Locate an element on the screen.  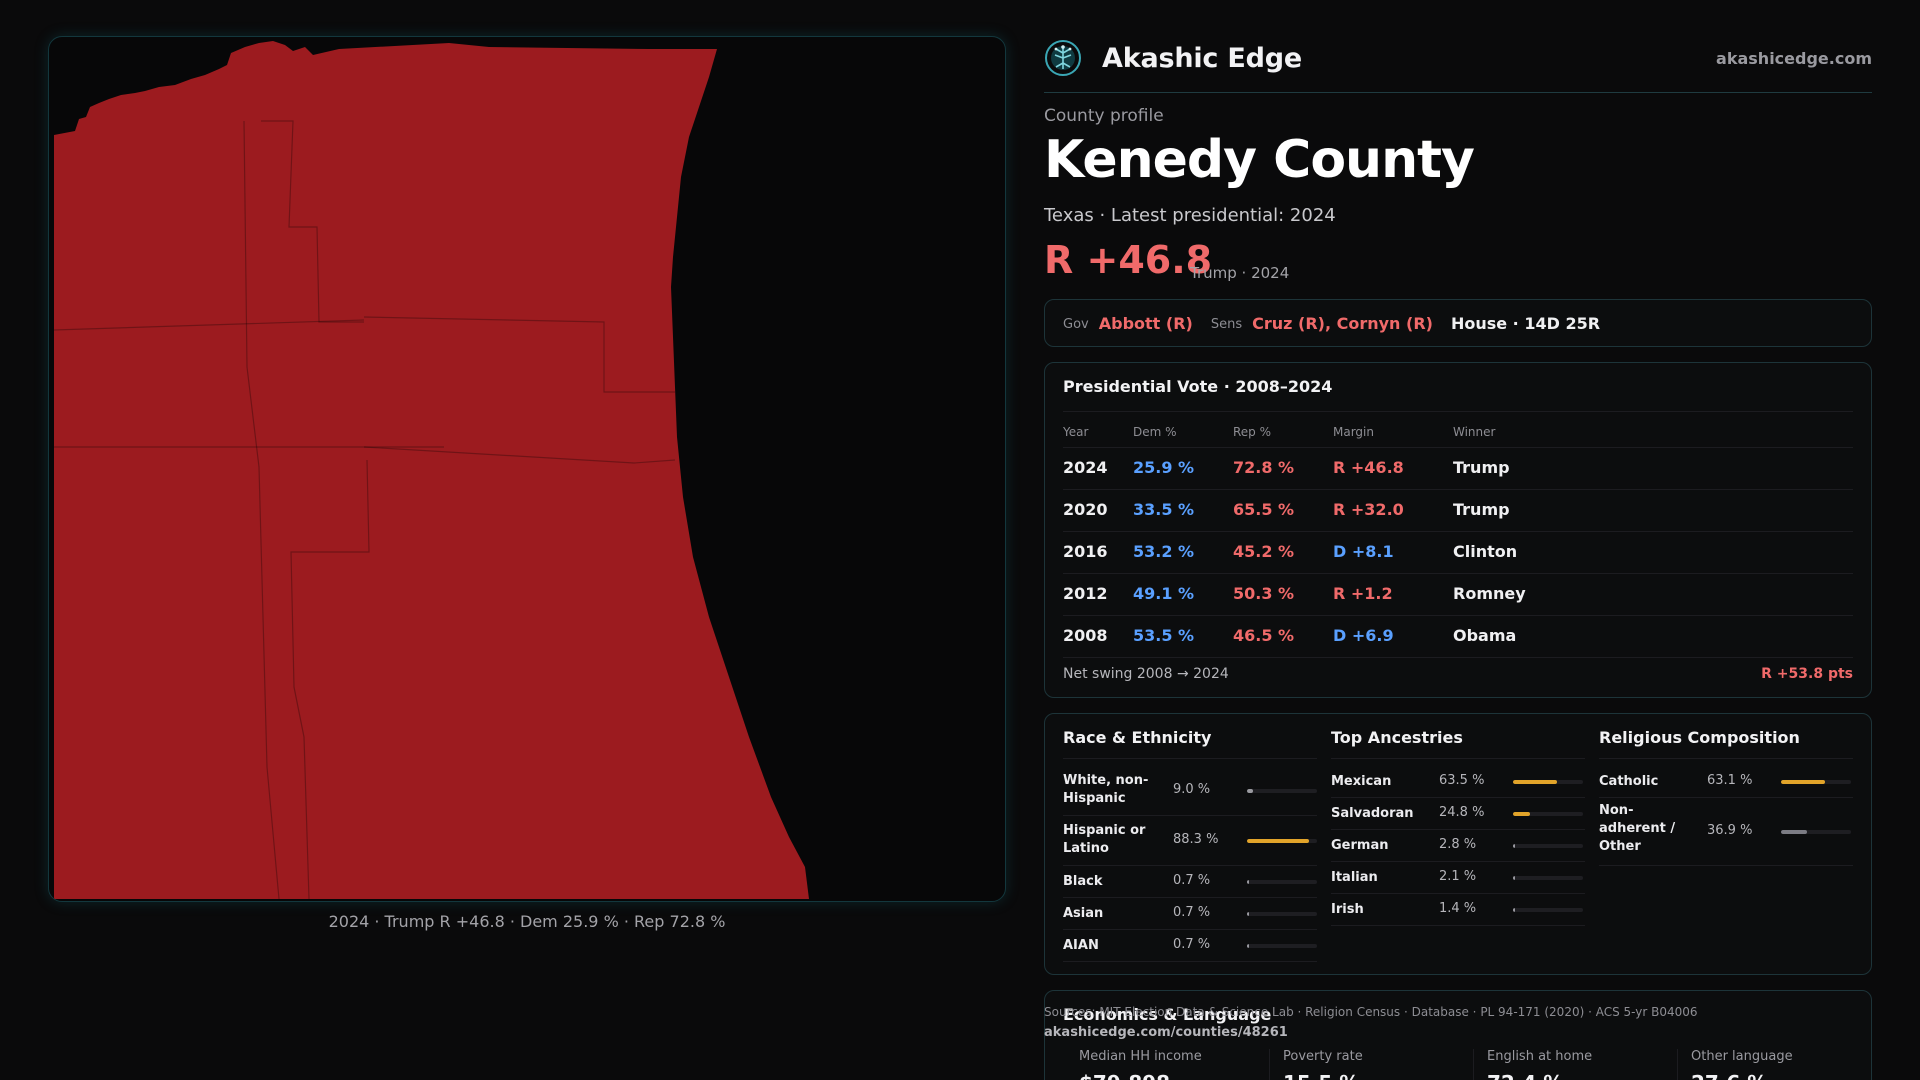
item-label: Non-adherent / Other is located at coordinates (1637, 828).